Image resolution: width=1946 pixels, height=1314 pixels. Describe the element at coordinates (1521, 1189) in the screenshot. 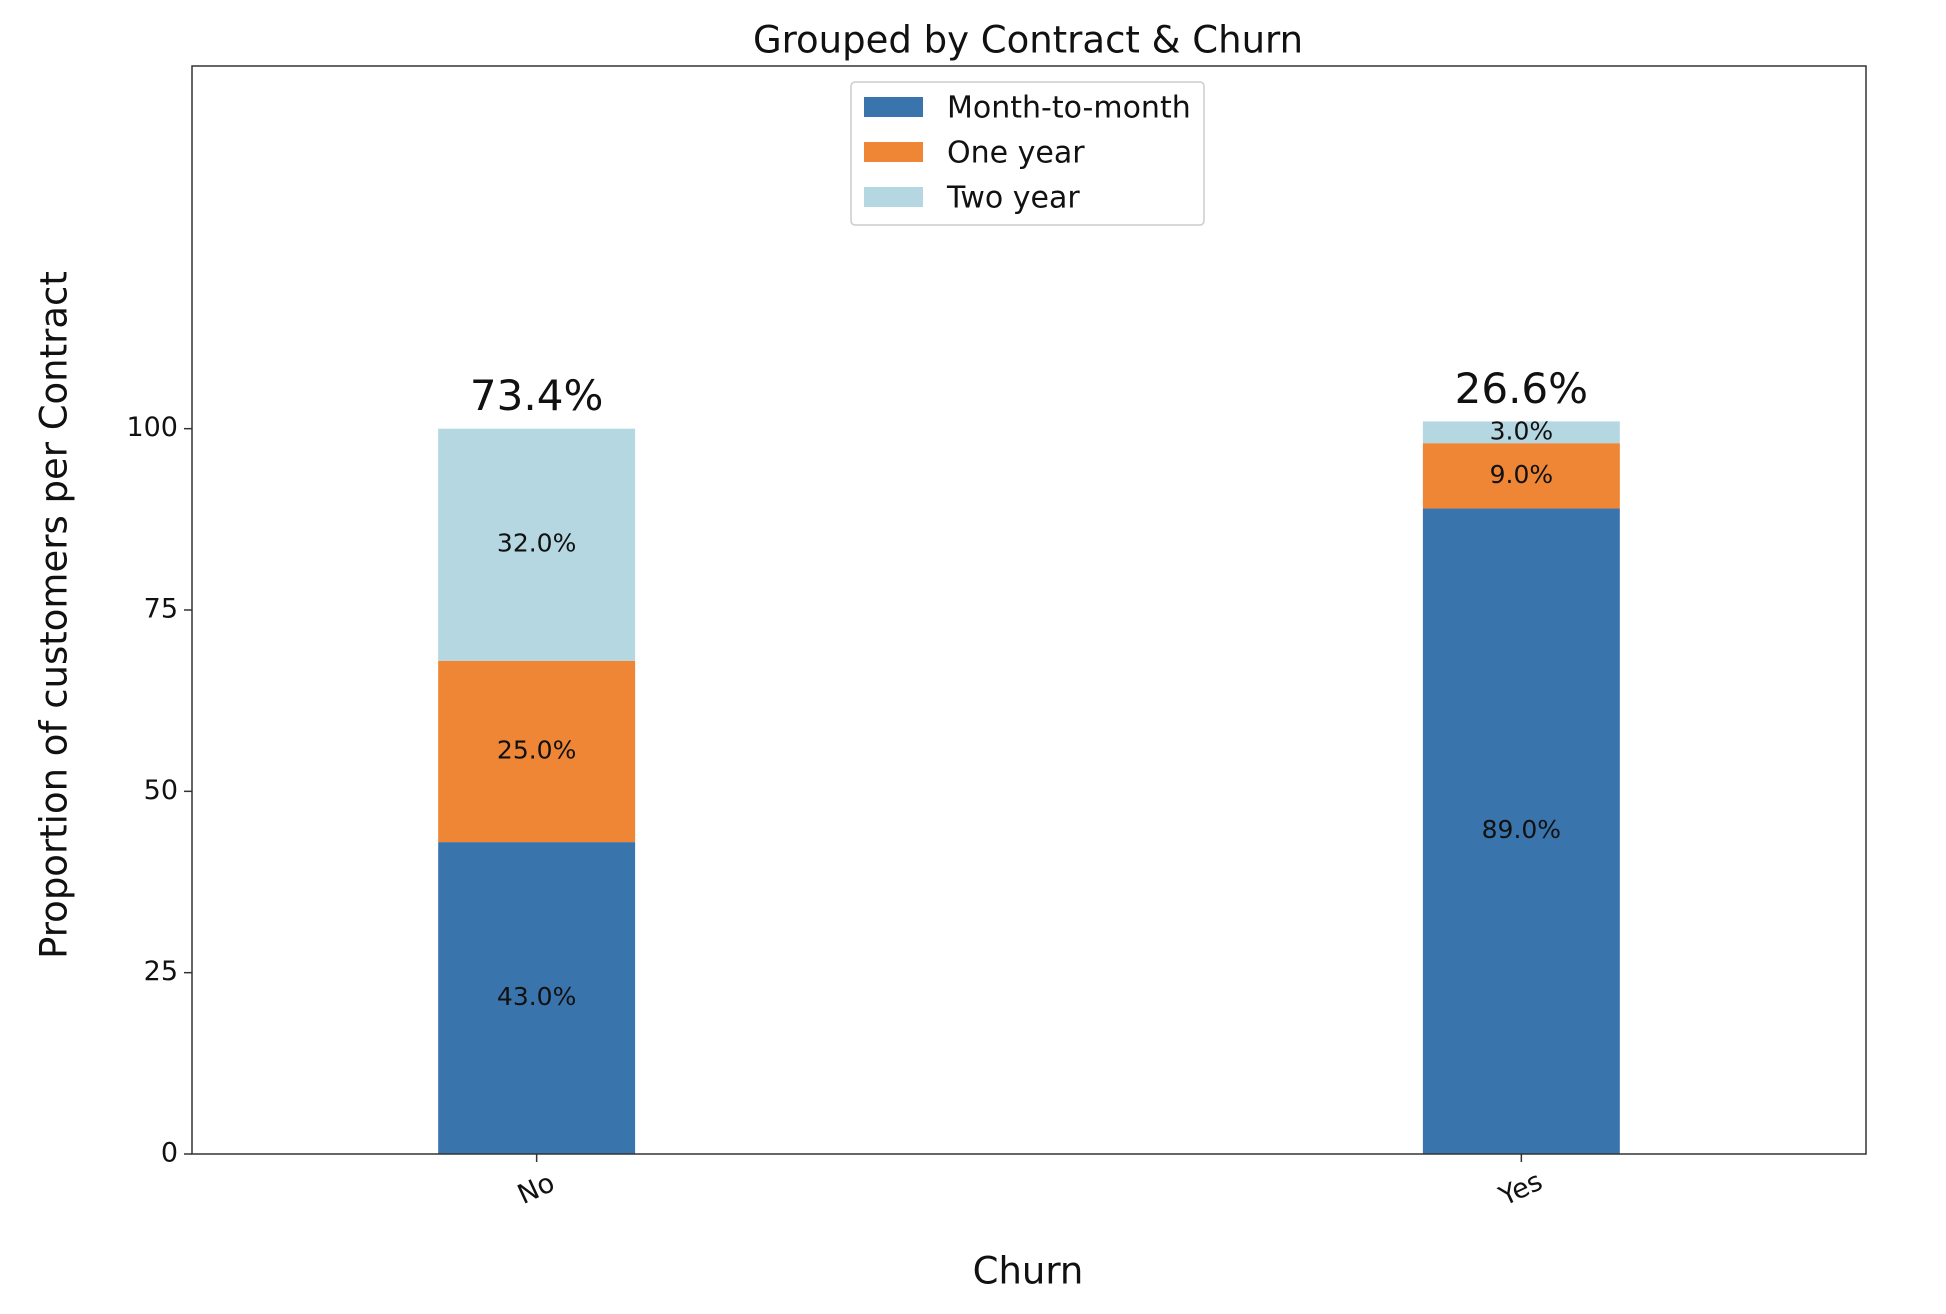

I see `x-tick-label: Yes` at that location.